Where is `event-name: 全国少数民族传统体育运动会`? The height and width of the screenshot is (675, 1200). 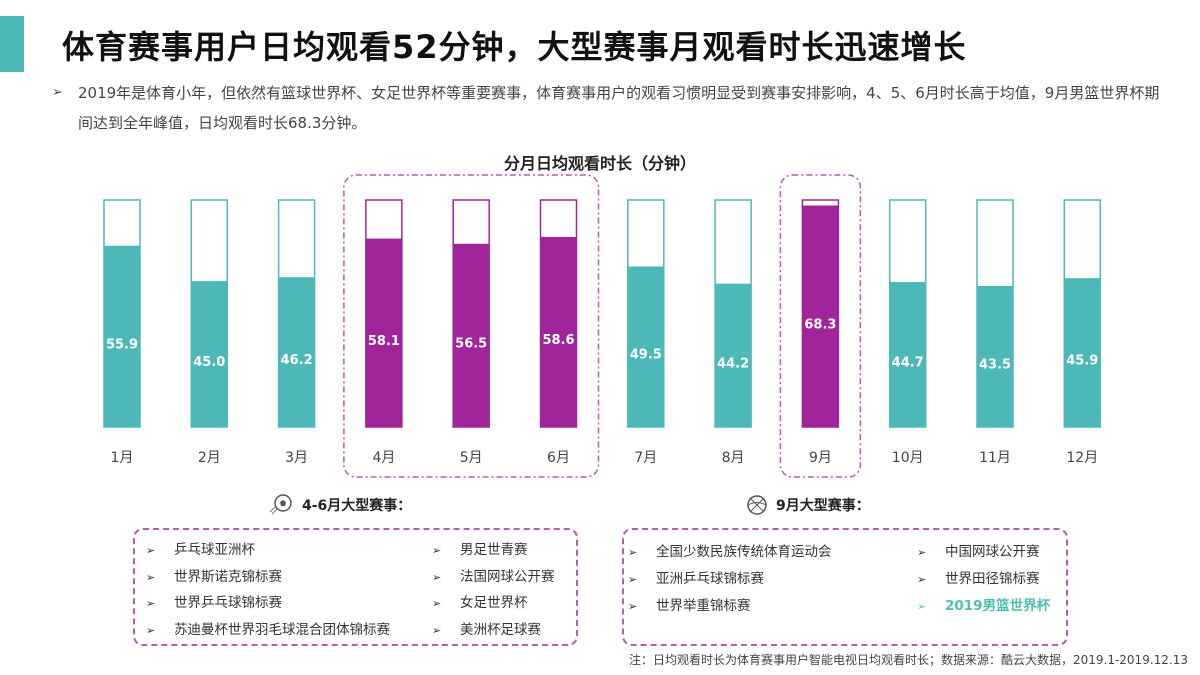
event-name: 全国少数民族传统体育运动会 is located at coordinates (744, 552).